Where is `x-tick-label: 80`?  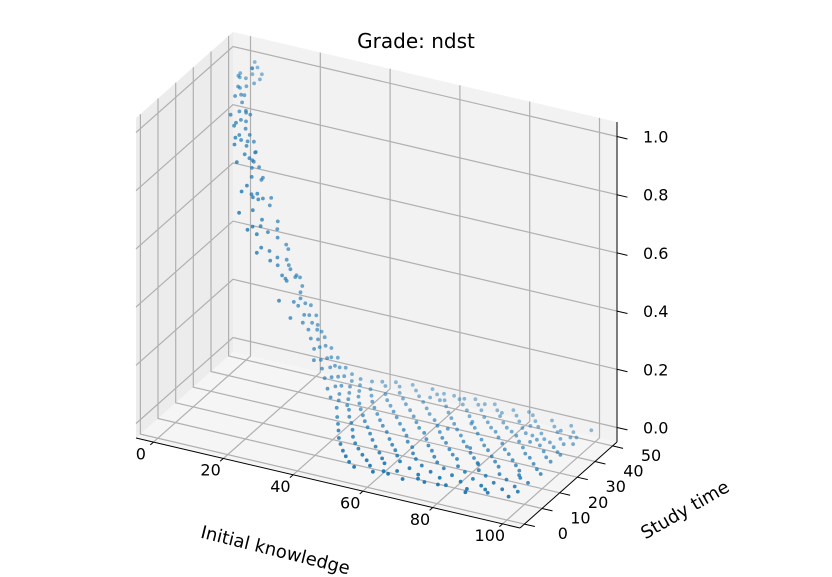
x-tick-label: 80 is located at coordinates (420, 519).